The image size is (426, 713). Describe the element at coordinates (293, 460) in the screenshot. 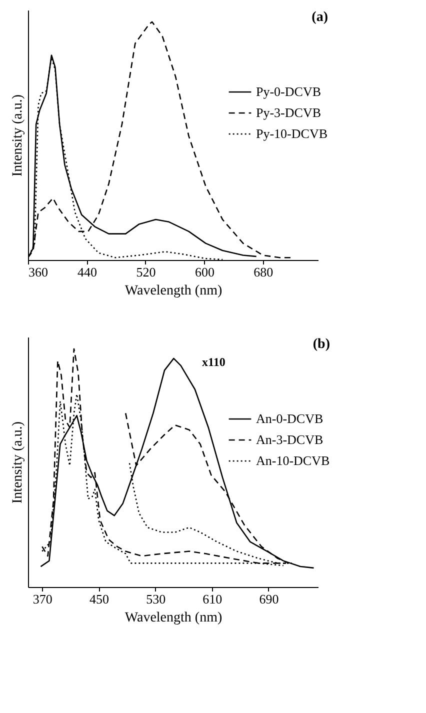

I see `legend-label: An-10-DCVB` at that location.